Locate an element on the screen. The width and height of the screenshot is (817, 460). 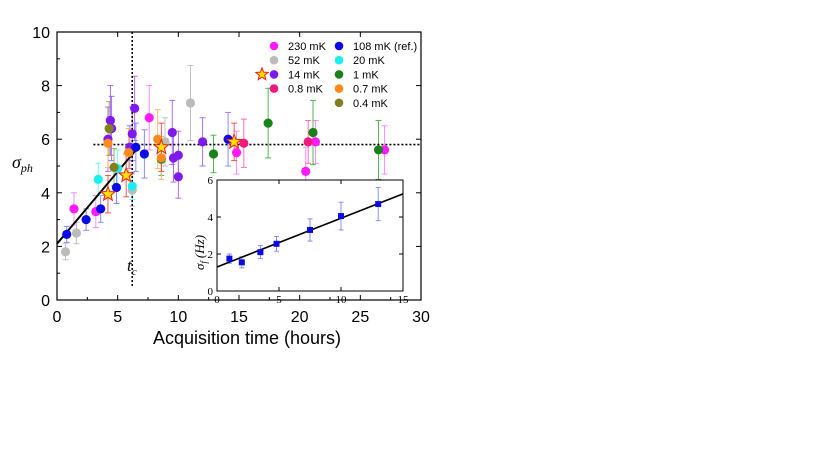
y-tick-label: 2 is located at coordinates (45, 247).